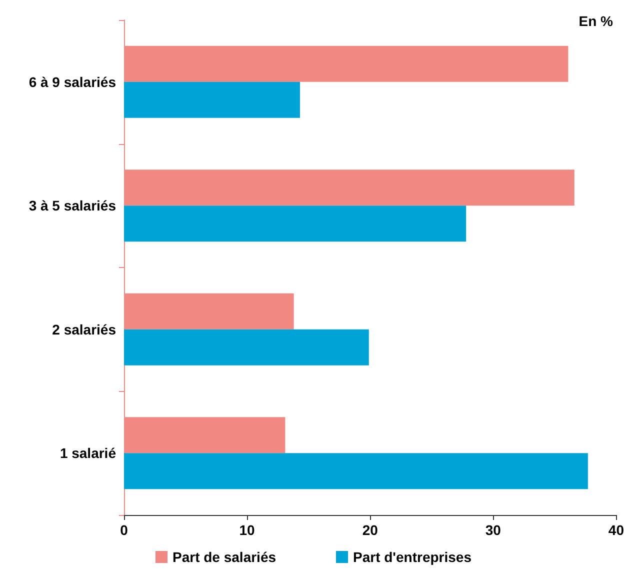 This screenshot has width=627, height=569. Describe the element at coordinates (88, 453) in the screenshot. I see `y-tick-label: 1 salarié` at that location.